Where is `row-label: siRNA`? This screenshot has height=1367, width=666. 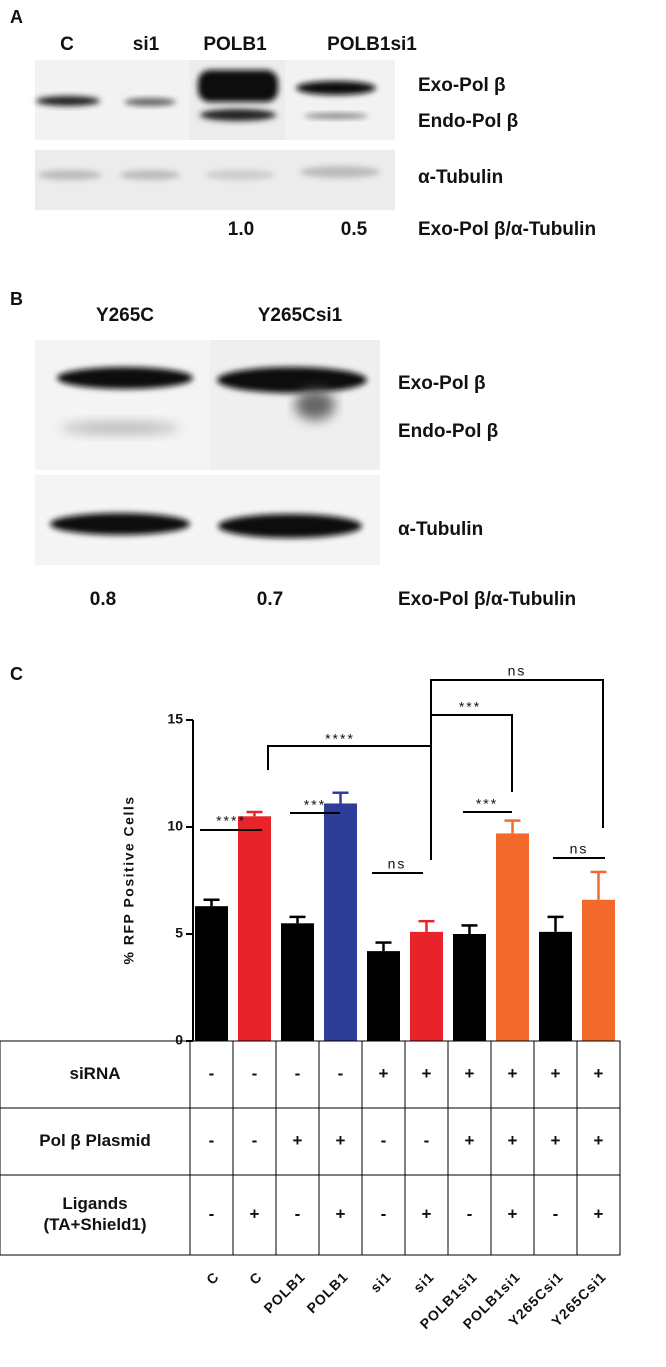
row-label: siRNA is located at coordinates (94, 1073).